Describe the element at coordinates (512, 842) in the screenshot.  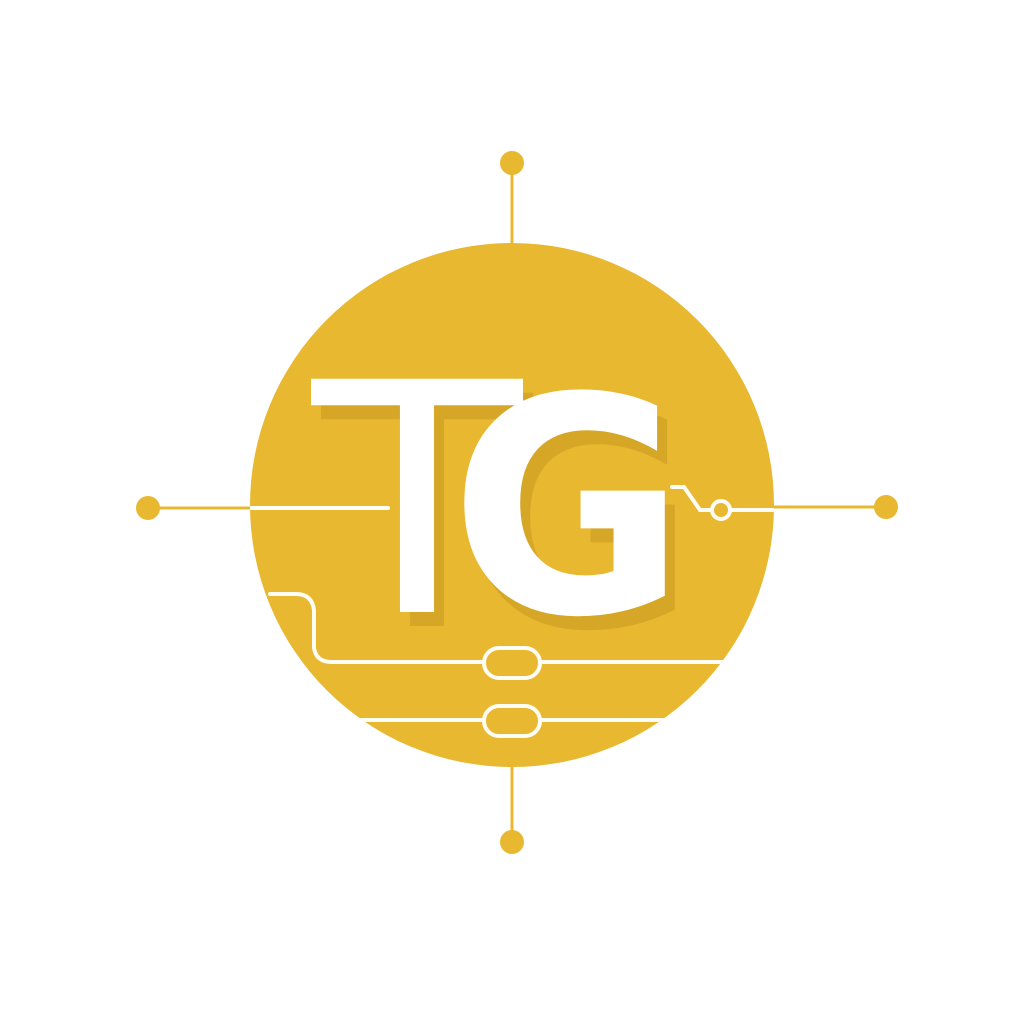
I see `bottom-connector-node-icon` at that location.